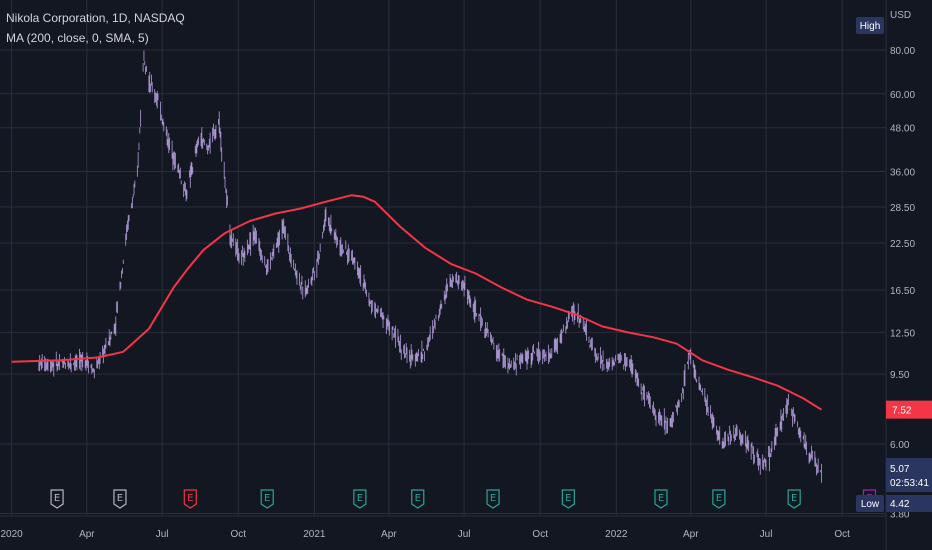 This screenshot has height=550, width=932. I want to click on ma-value-tag, so click(909, 409).